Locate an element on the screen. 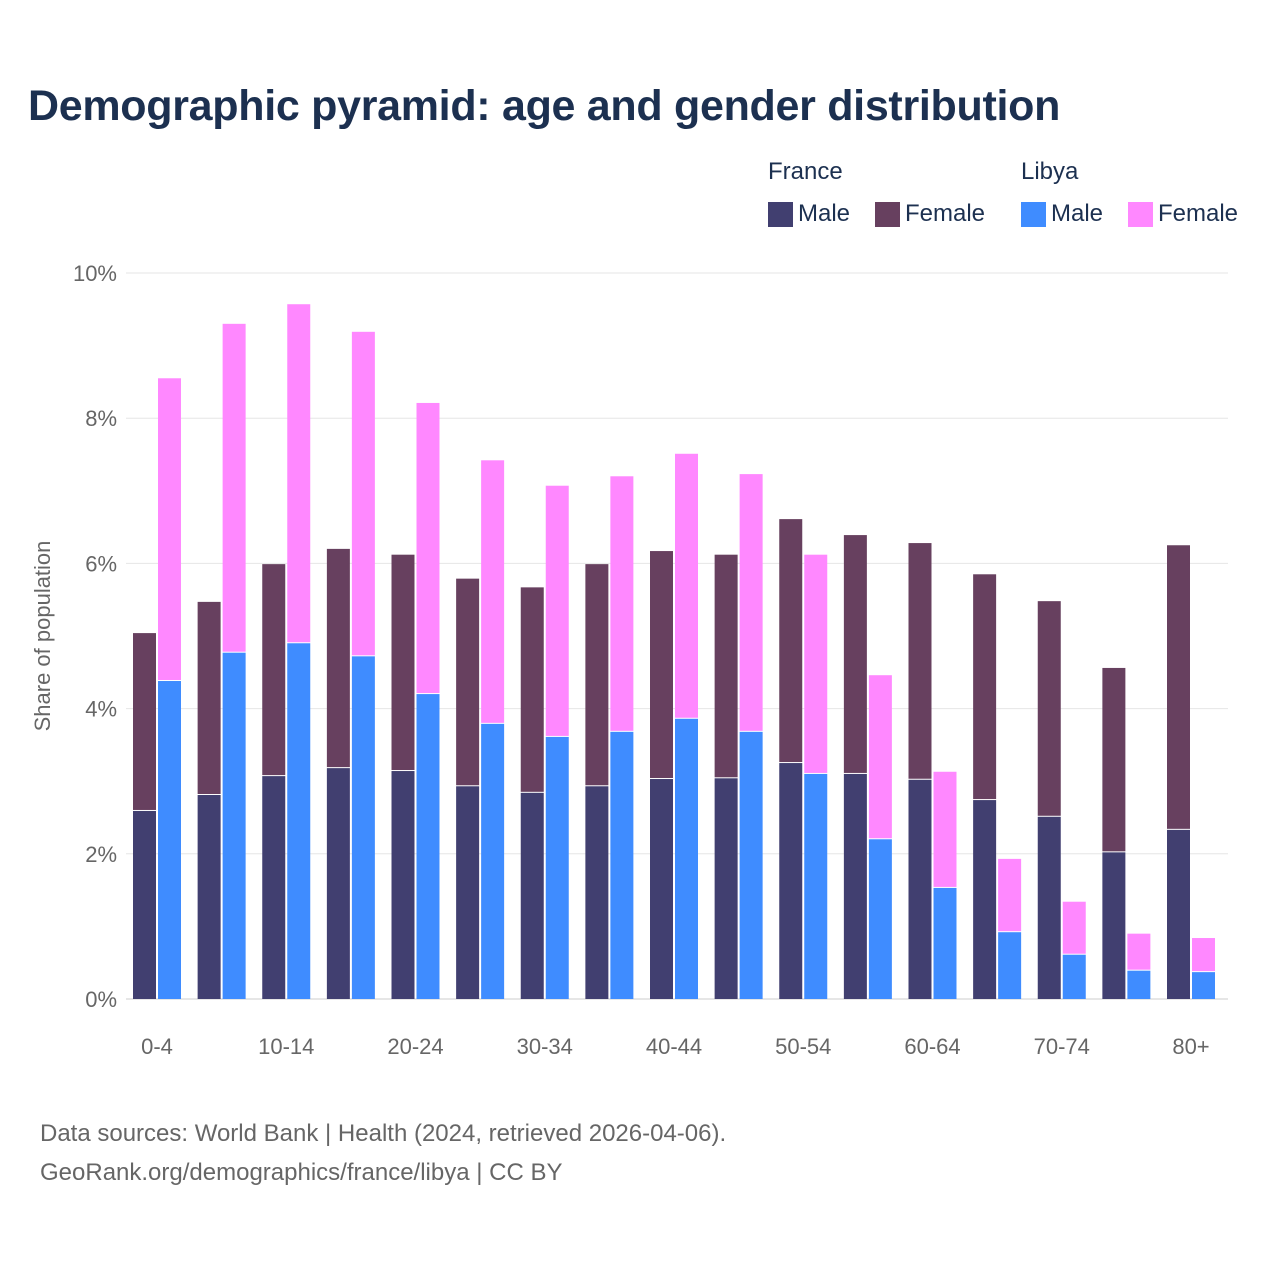  legend-item-libya-female: Female is located at coordinates (1183, 214).